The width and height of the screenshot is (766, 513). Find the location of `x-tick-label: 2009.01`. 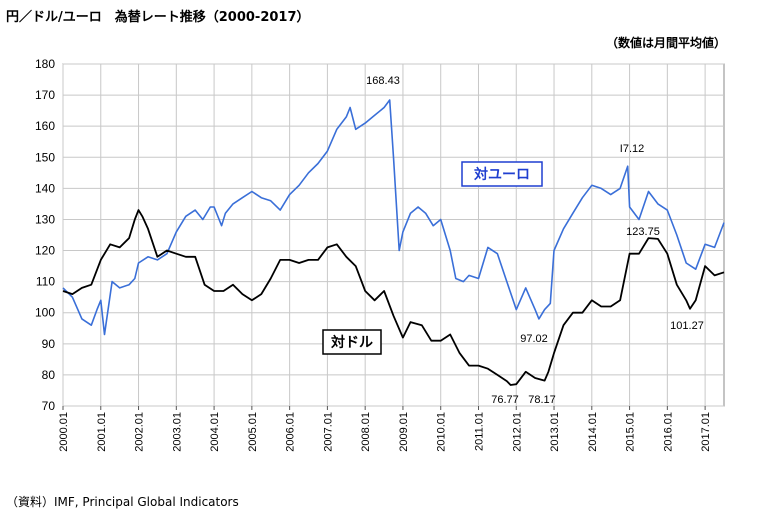

x-tick-label: 2009.01 is located at coordinates (404, 432).